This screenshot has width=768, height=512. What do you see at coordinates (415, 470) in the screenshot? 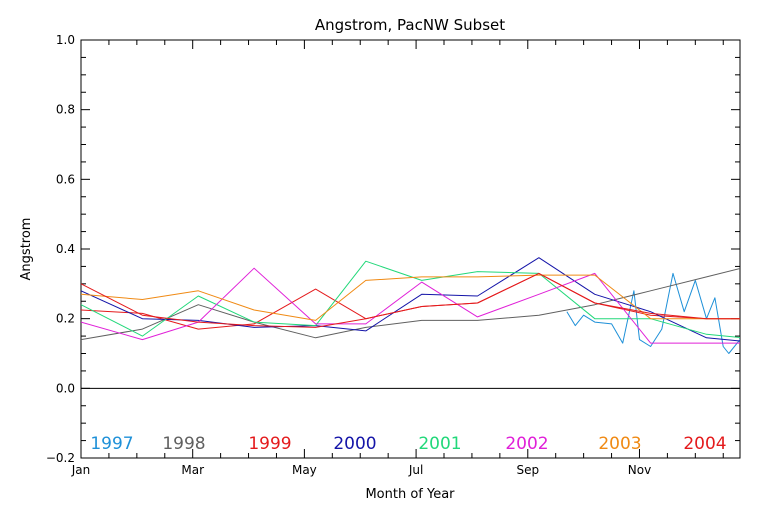
I see `x-tick-label: Jul` at bounding box center [415, 470].